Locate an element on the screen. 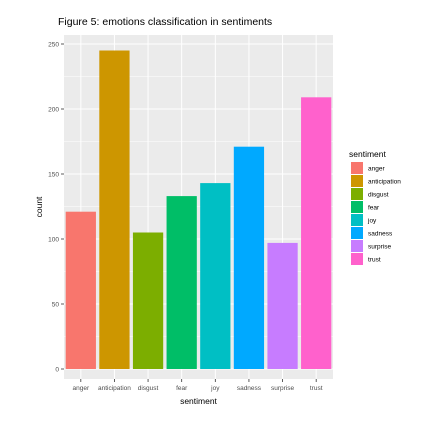  bar-disgust is located at coordinates (148, 300).